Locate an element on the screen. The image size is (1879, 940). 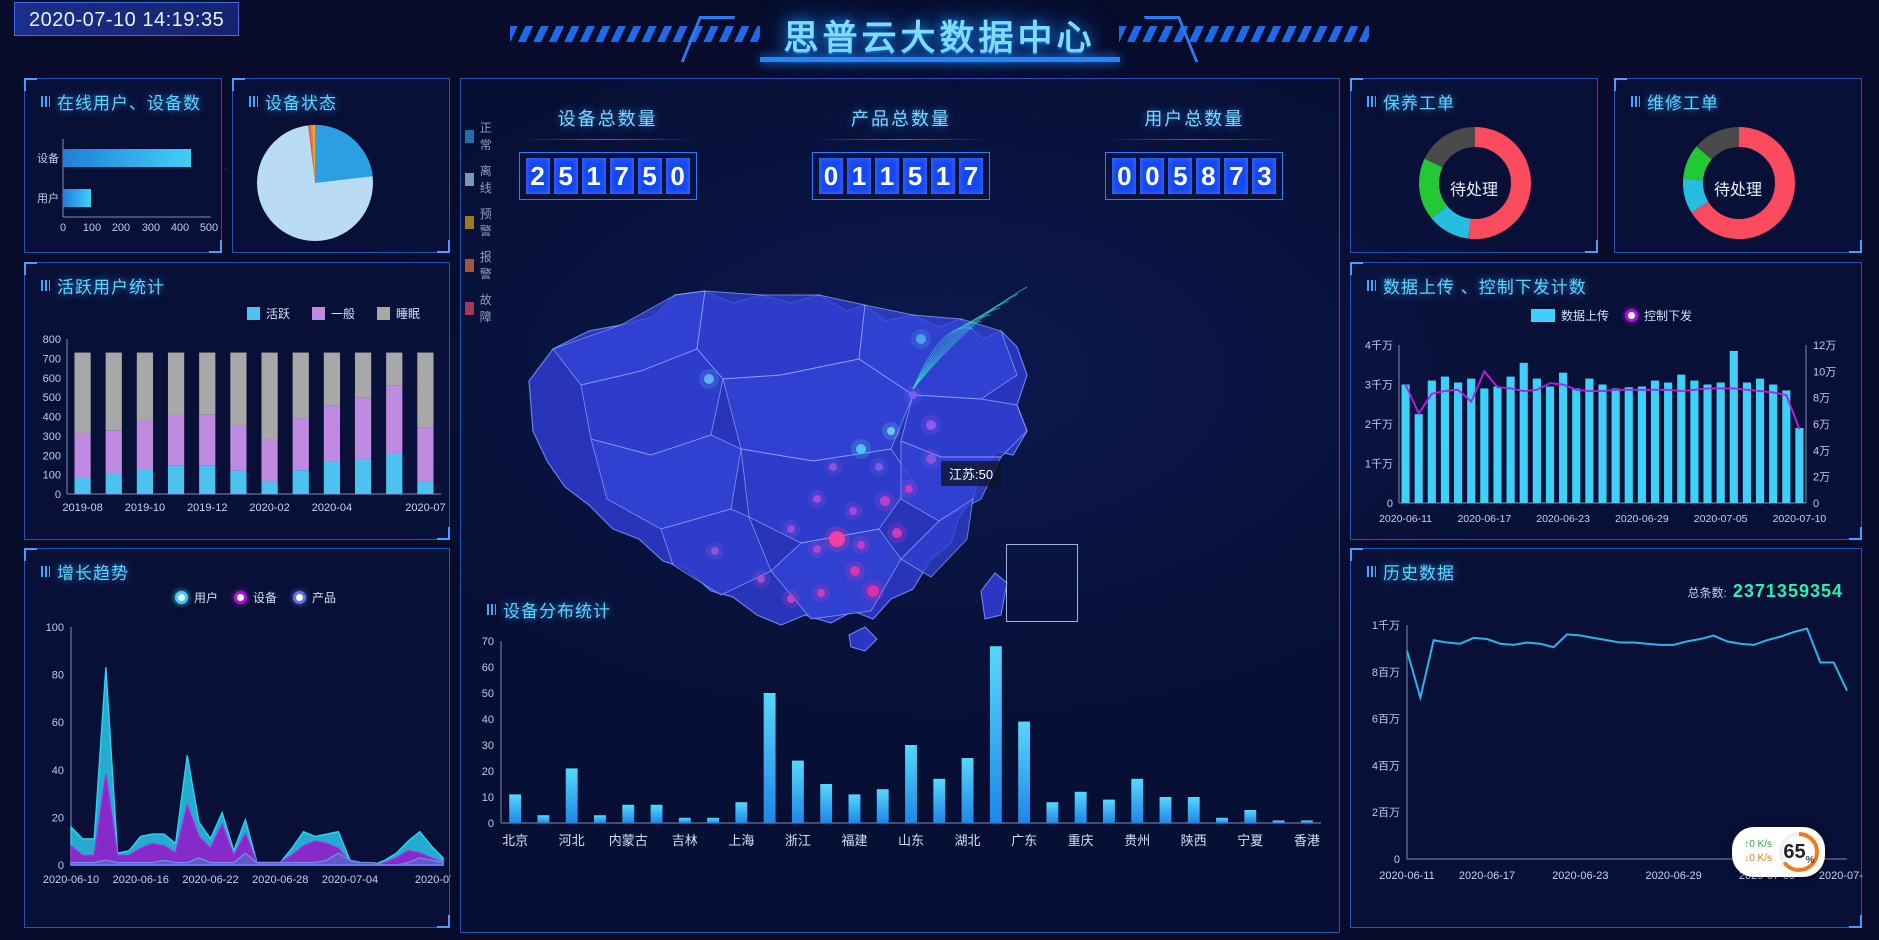
legend-item-upload: 数据上传 is located at coordinates (1570, 315).